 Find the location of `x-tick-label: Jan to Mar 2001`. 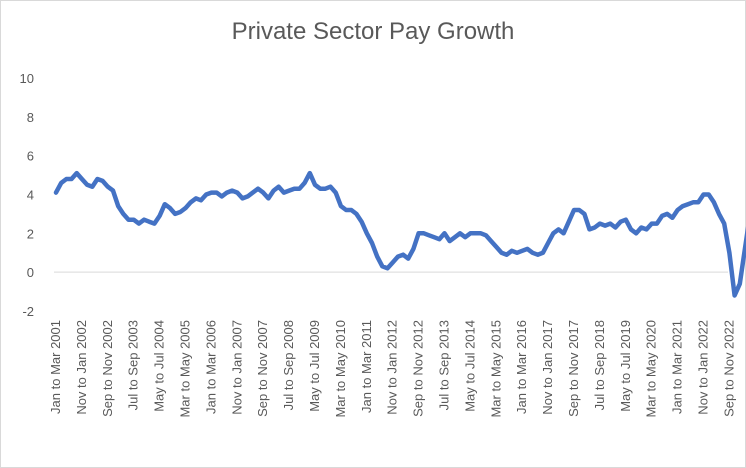

x-tick-label: Jan to Mar 2001 is located at coordinates (55, 367).